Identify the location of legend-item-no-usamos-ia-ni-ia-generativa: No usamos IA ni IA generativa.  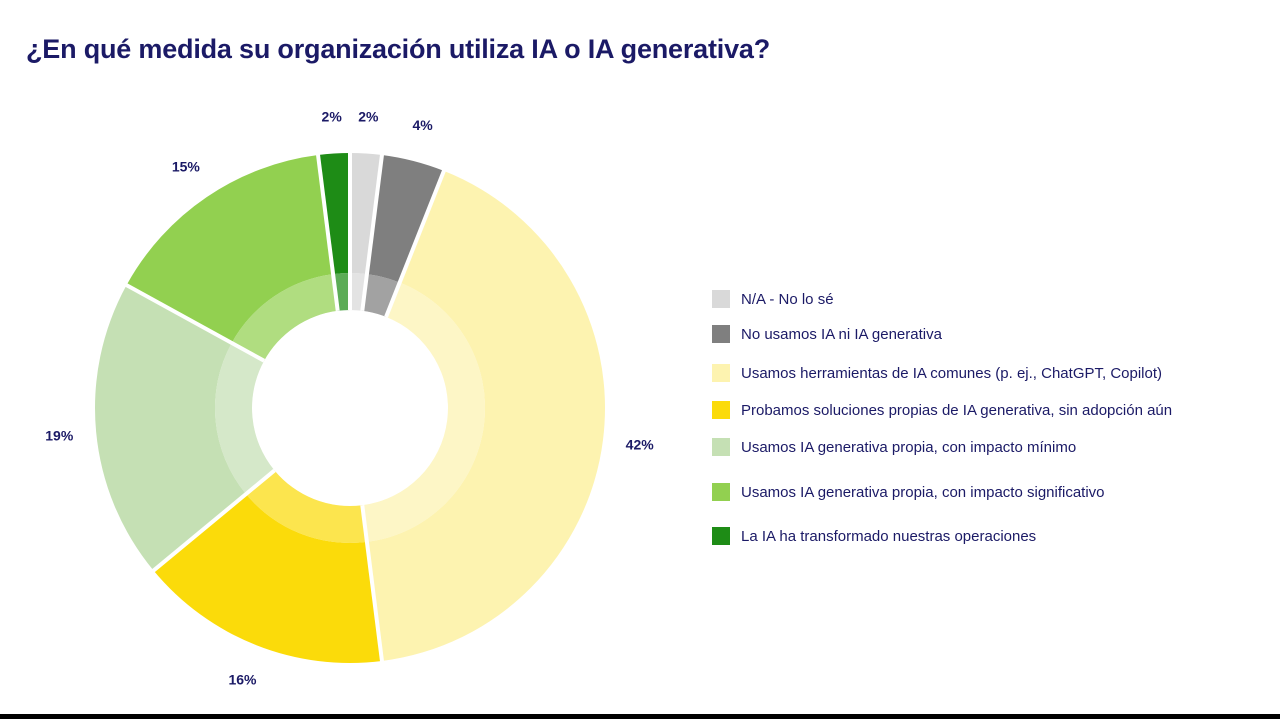
(827, 334).